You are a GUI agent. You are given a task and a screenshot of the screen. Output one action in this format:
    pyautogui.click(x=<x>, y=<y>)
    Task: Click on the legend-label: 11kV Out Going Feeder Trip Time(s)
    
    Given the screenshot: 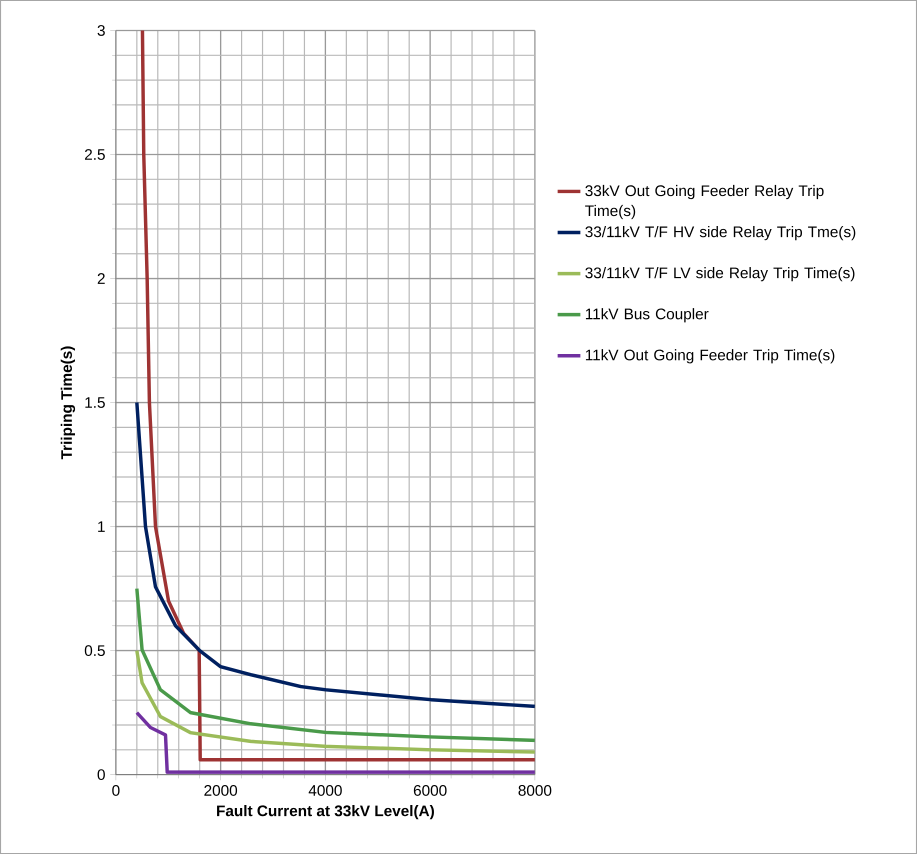 What is the action you would take?
    pyautogui.click(x=710, y=356)
    